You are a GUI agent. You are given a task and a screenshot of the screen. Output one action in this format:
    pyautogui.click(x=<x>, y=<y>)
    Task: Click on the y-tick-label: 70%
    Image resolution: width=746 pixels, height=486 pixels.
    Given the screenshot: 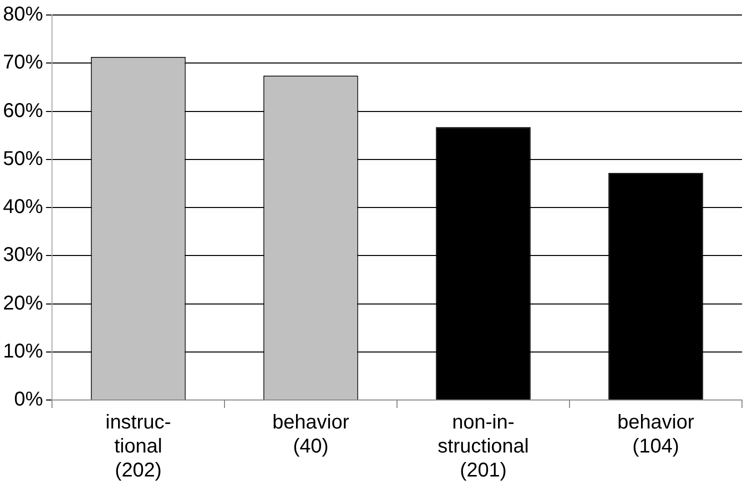 What is the action you would take?
    pyautogui.click(x=23, y=63)
    